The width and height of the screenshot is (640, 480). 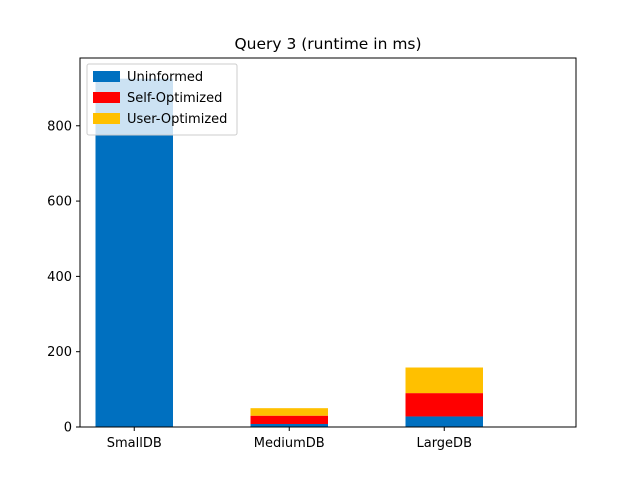 What do you see at coordinates (106, 76) in the screenshot?
I see `legend-swatch-uninformed` at bounding box center [106, 76].